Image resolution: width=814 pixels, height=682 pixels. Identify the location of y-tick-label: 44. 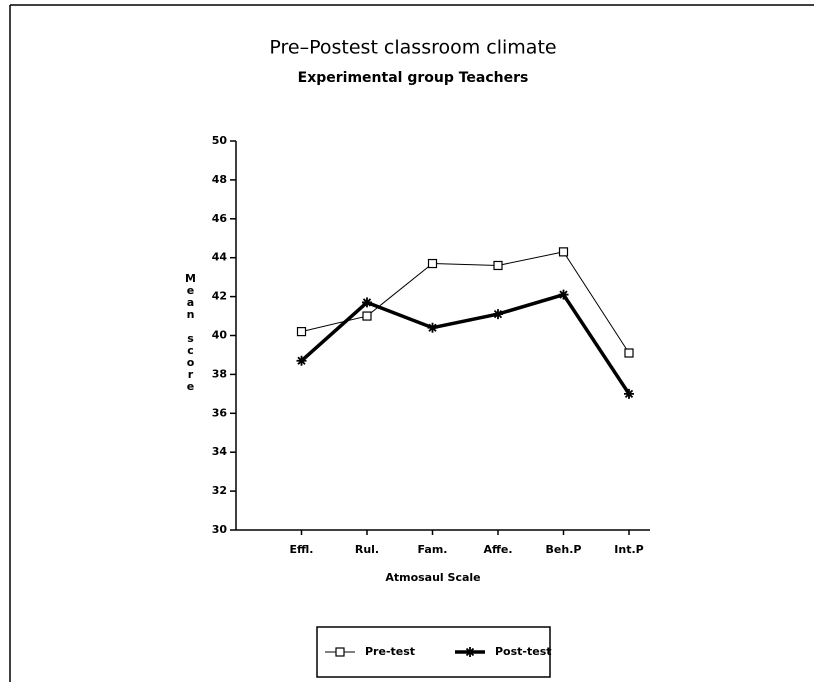
(220, 257).